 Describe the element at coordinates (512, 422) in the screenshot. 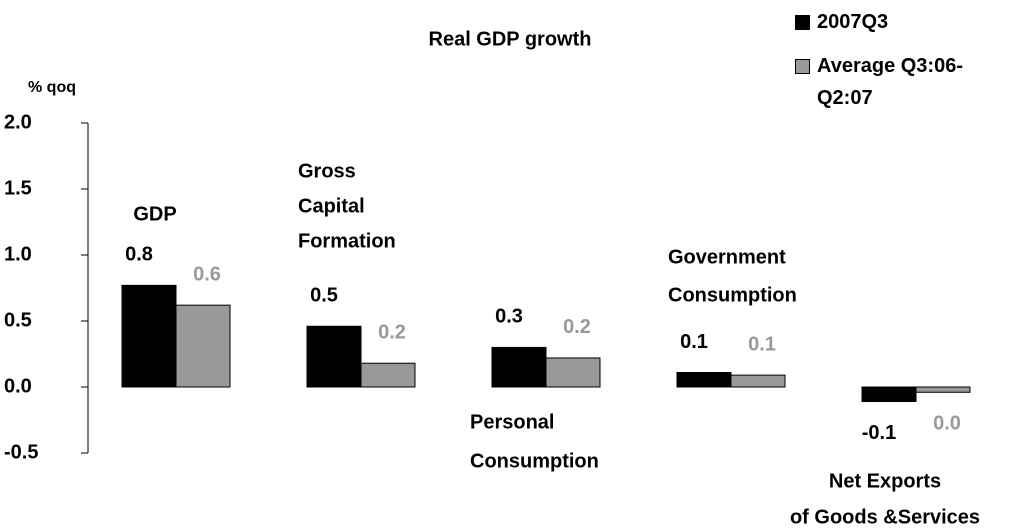

I see `category-label: Personal` at that location.